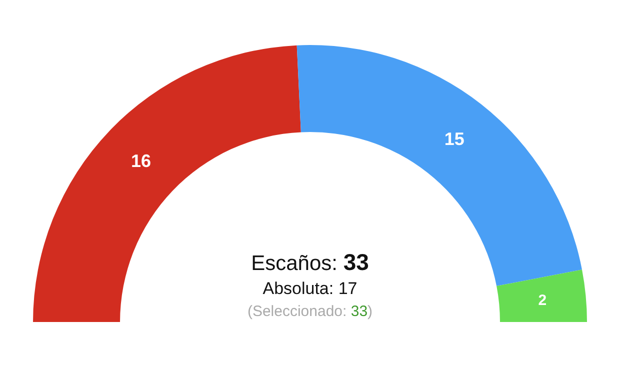 Image resolution: width=640 pixels, height=384 pixels. What do you see at coordinates (454, 138) in the screenshot?
I see `data-label: 15` at bounding box center [454, 138].